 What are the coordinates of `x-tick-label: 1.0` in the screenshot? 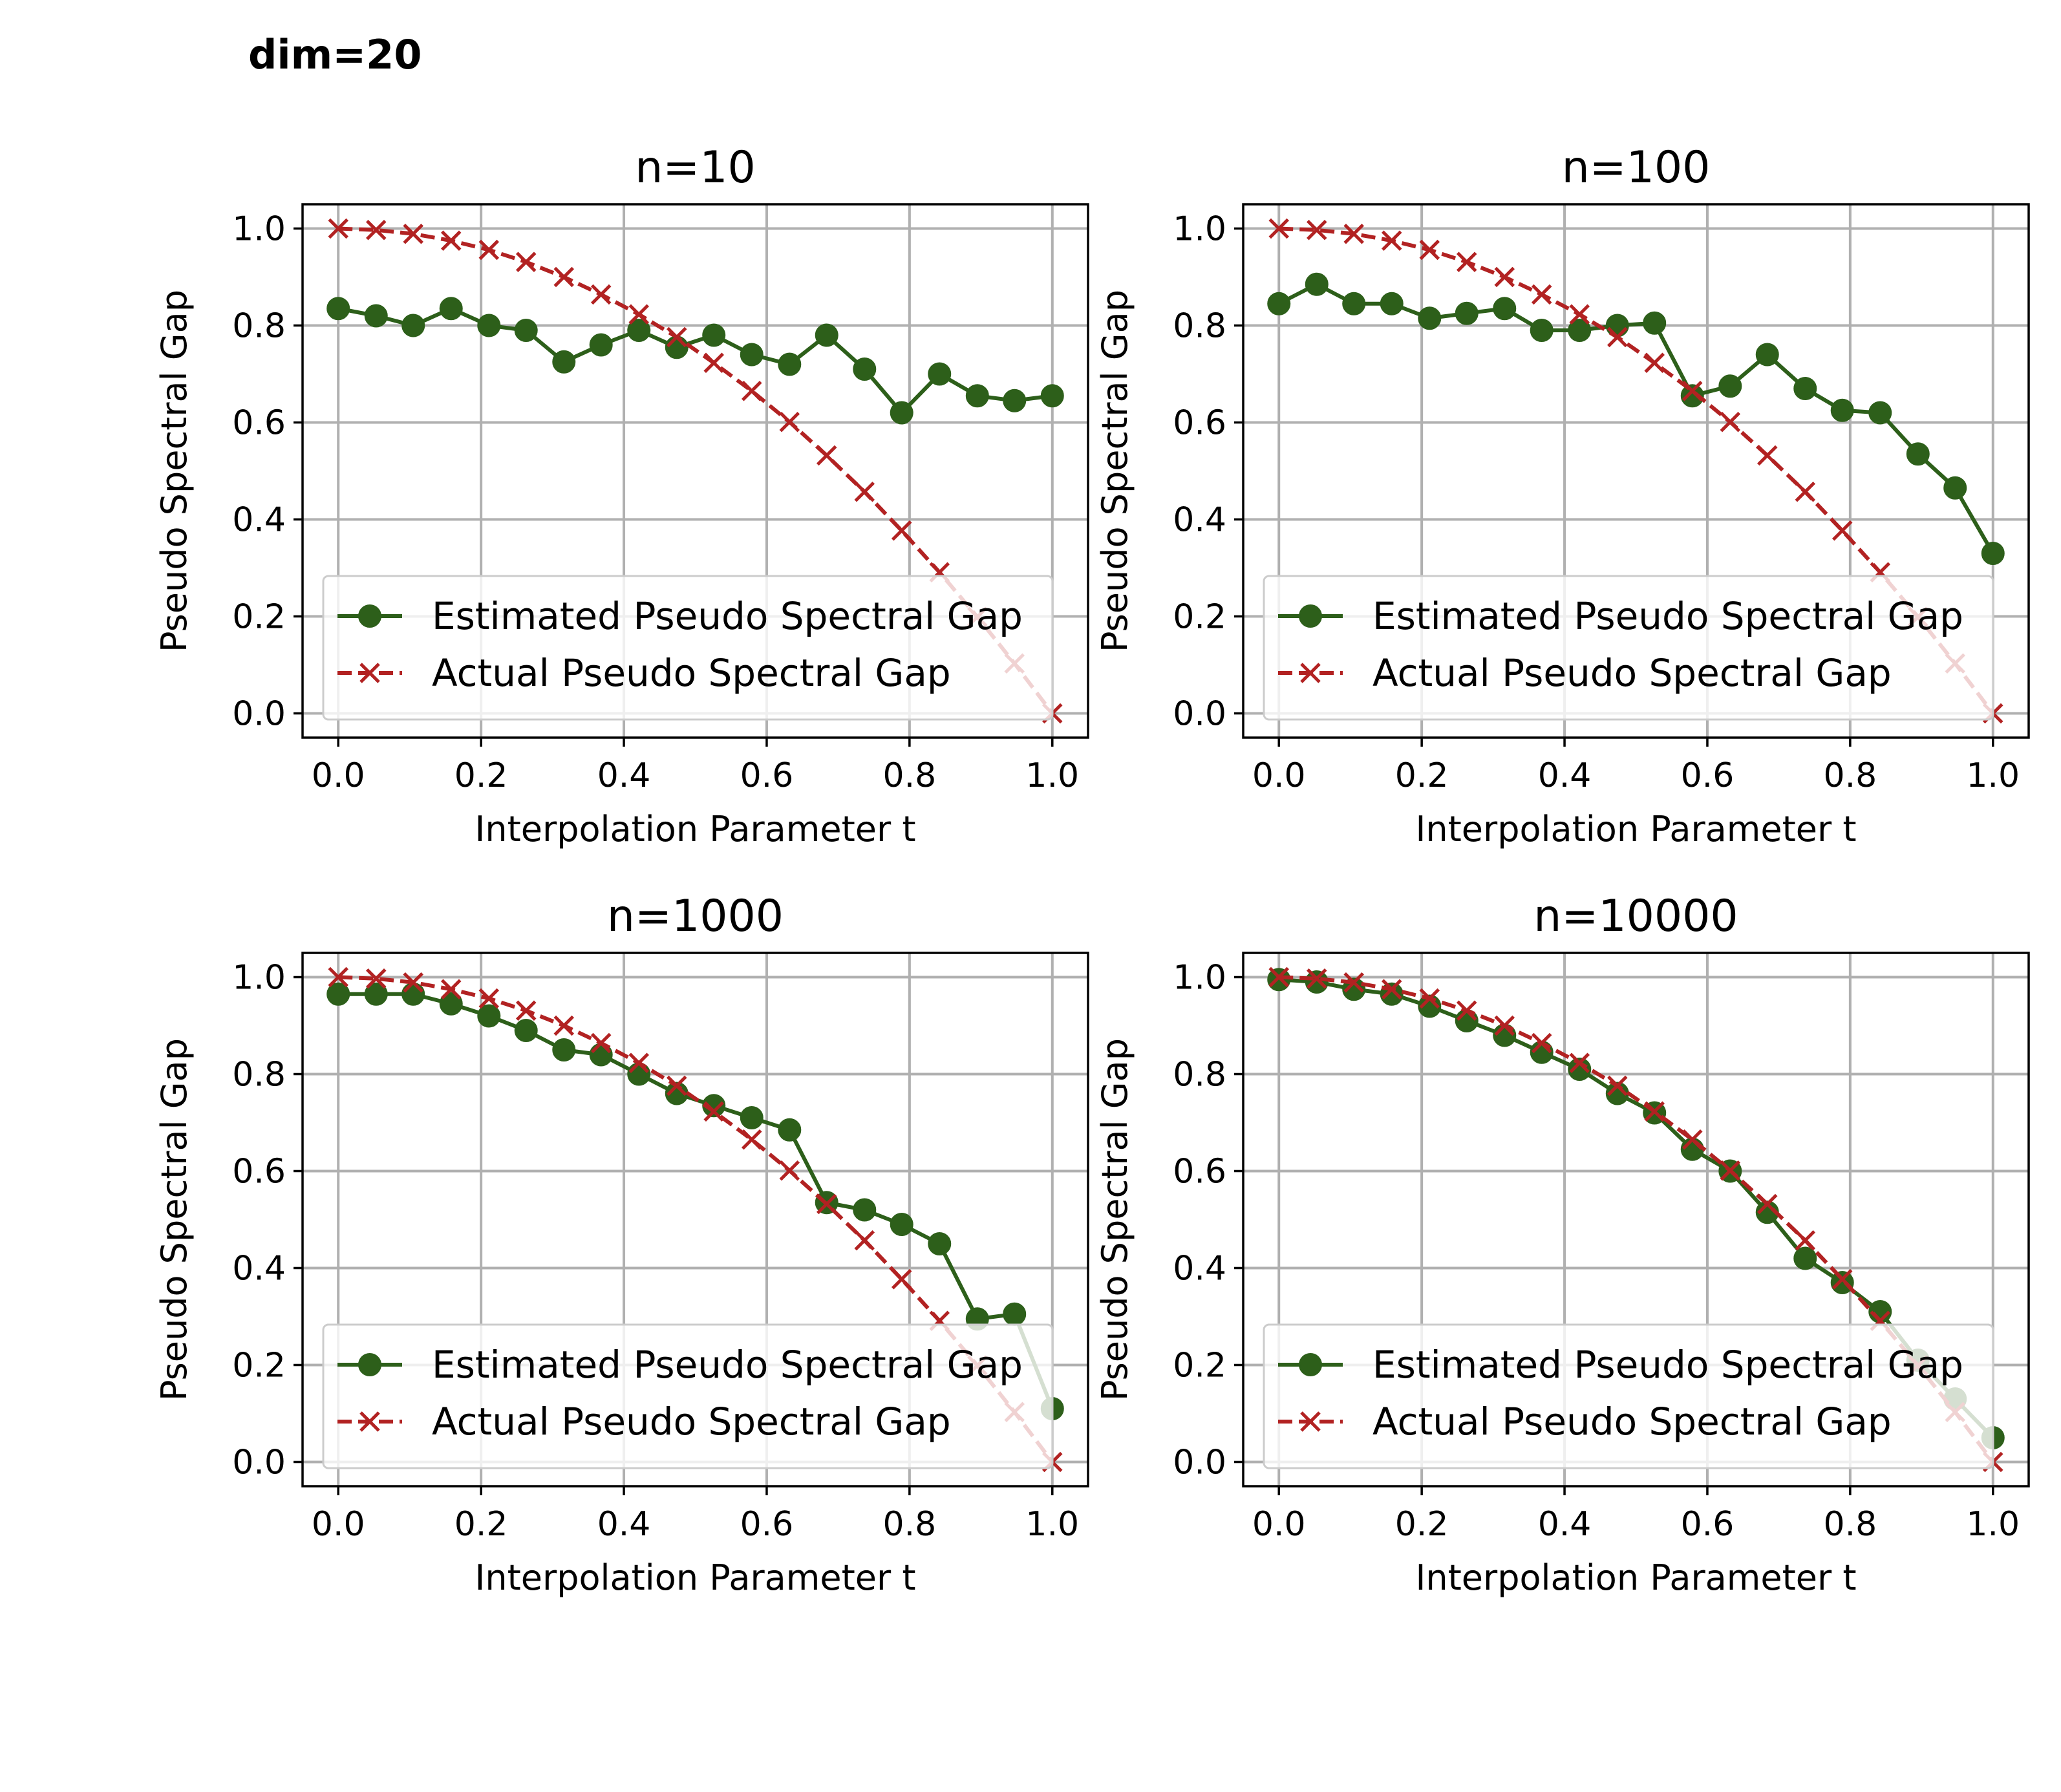 It's located at (1052, 1525).